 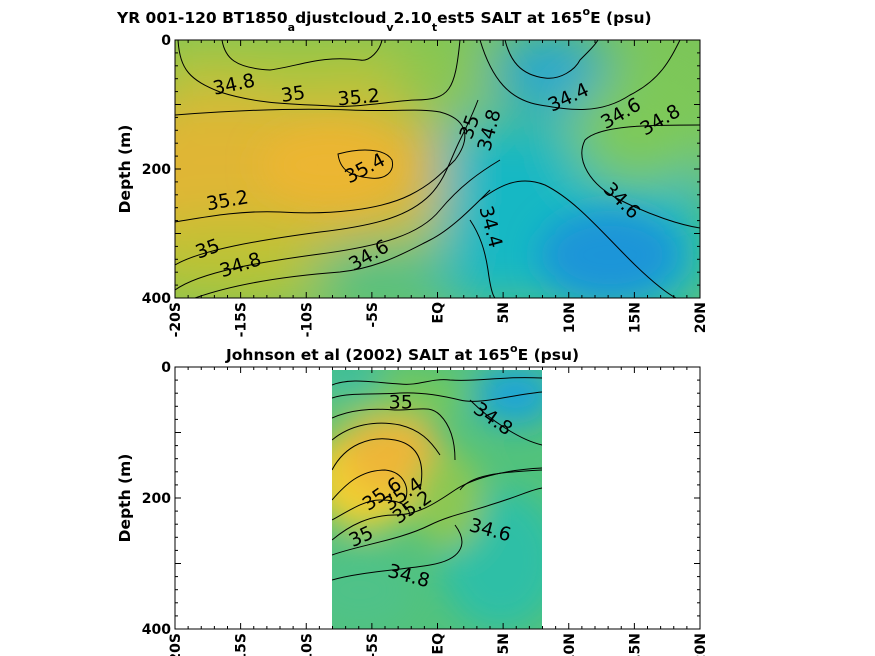 What do you see at coordinates (293, 94) in the screenshot?
I see `top-contour-label: 35` at bounding box center [293, 94].